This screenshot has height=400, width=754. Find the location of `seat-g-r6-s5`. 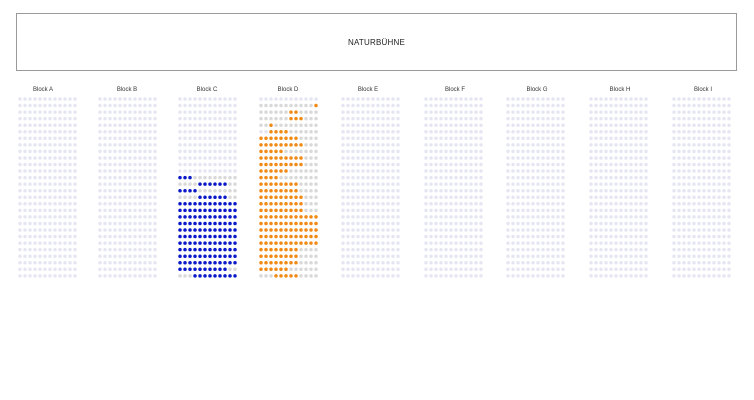

seat-g-r6-s5 is located at coordinates (528, 132).